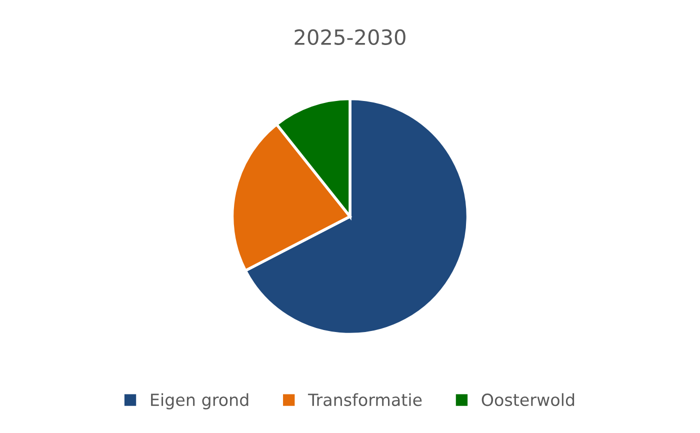 This screenshot has width=700, height=433. What do you see at coordinates (528, 399) in the screenshot?
I see `legend-label: Oosterwold` at bounding box center [528, 399].